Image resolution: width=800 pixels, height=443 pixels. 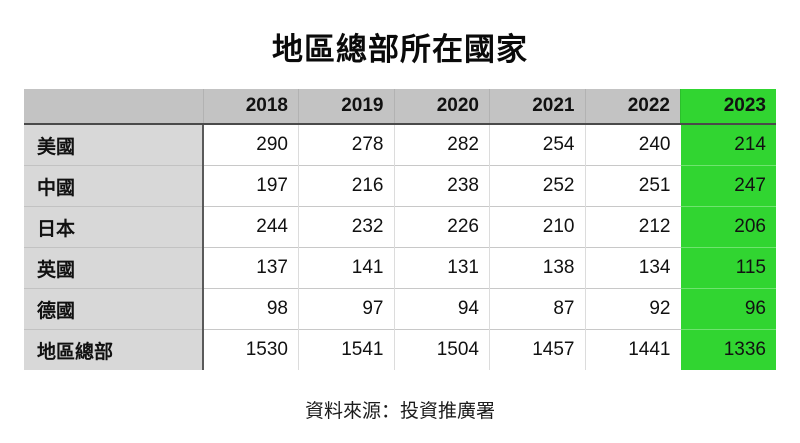 I want to click on cell-china-2023: 247, so click(x=728, y=186).